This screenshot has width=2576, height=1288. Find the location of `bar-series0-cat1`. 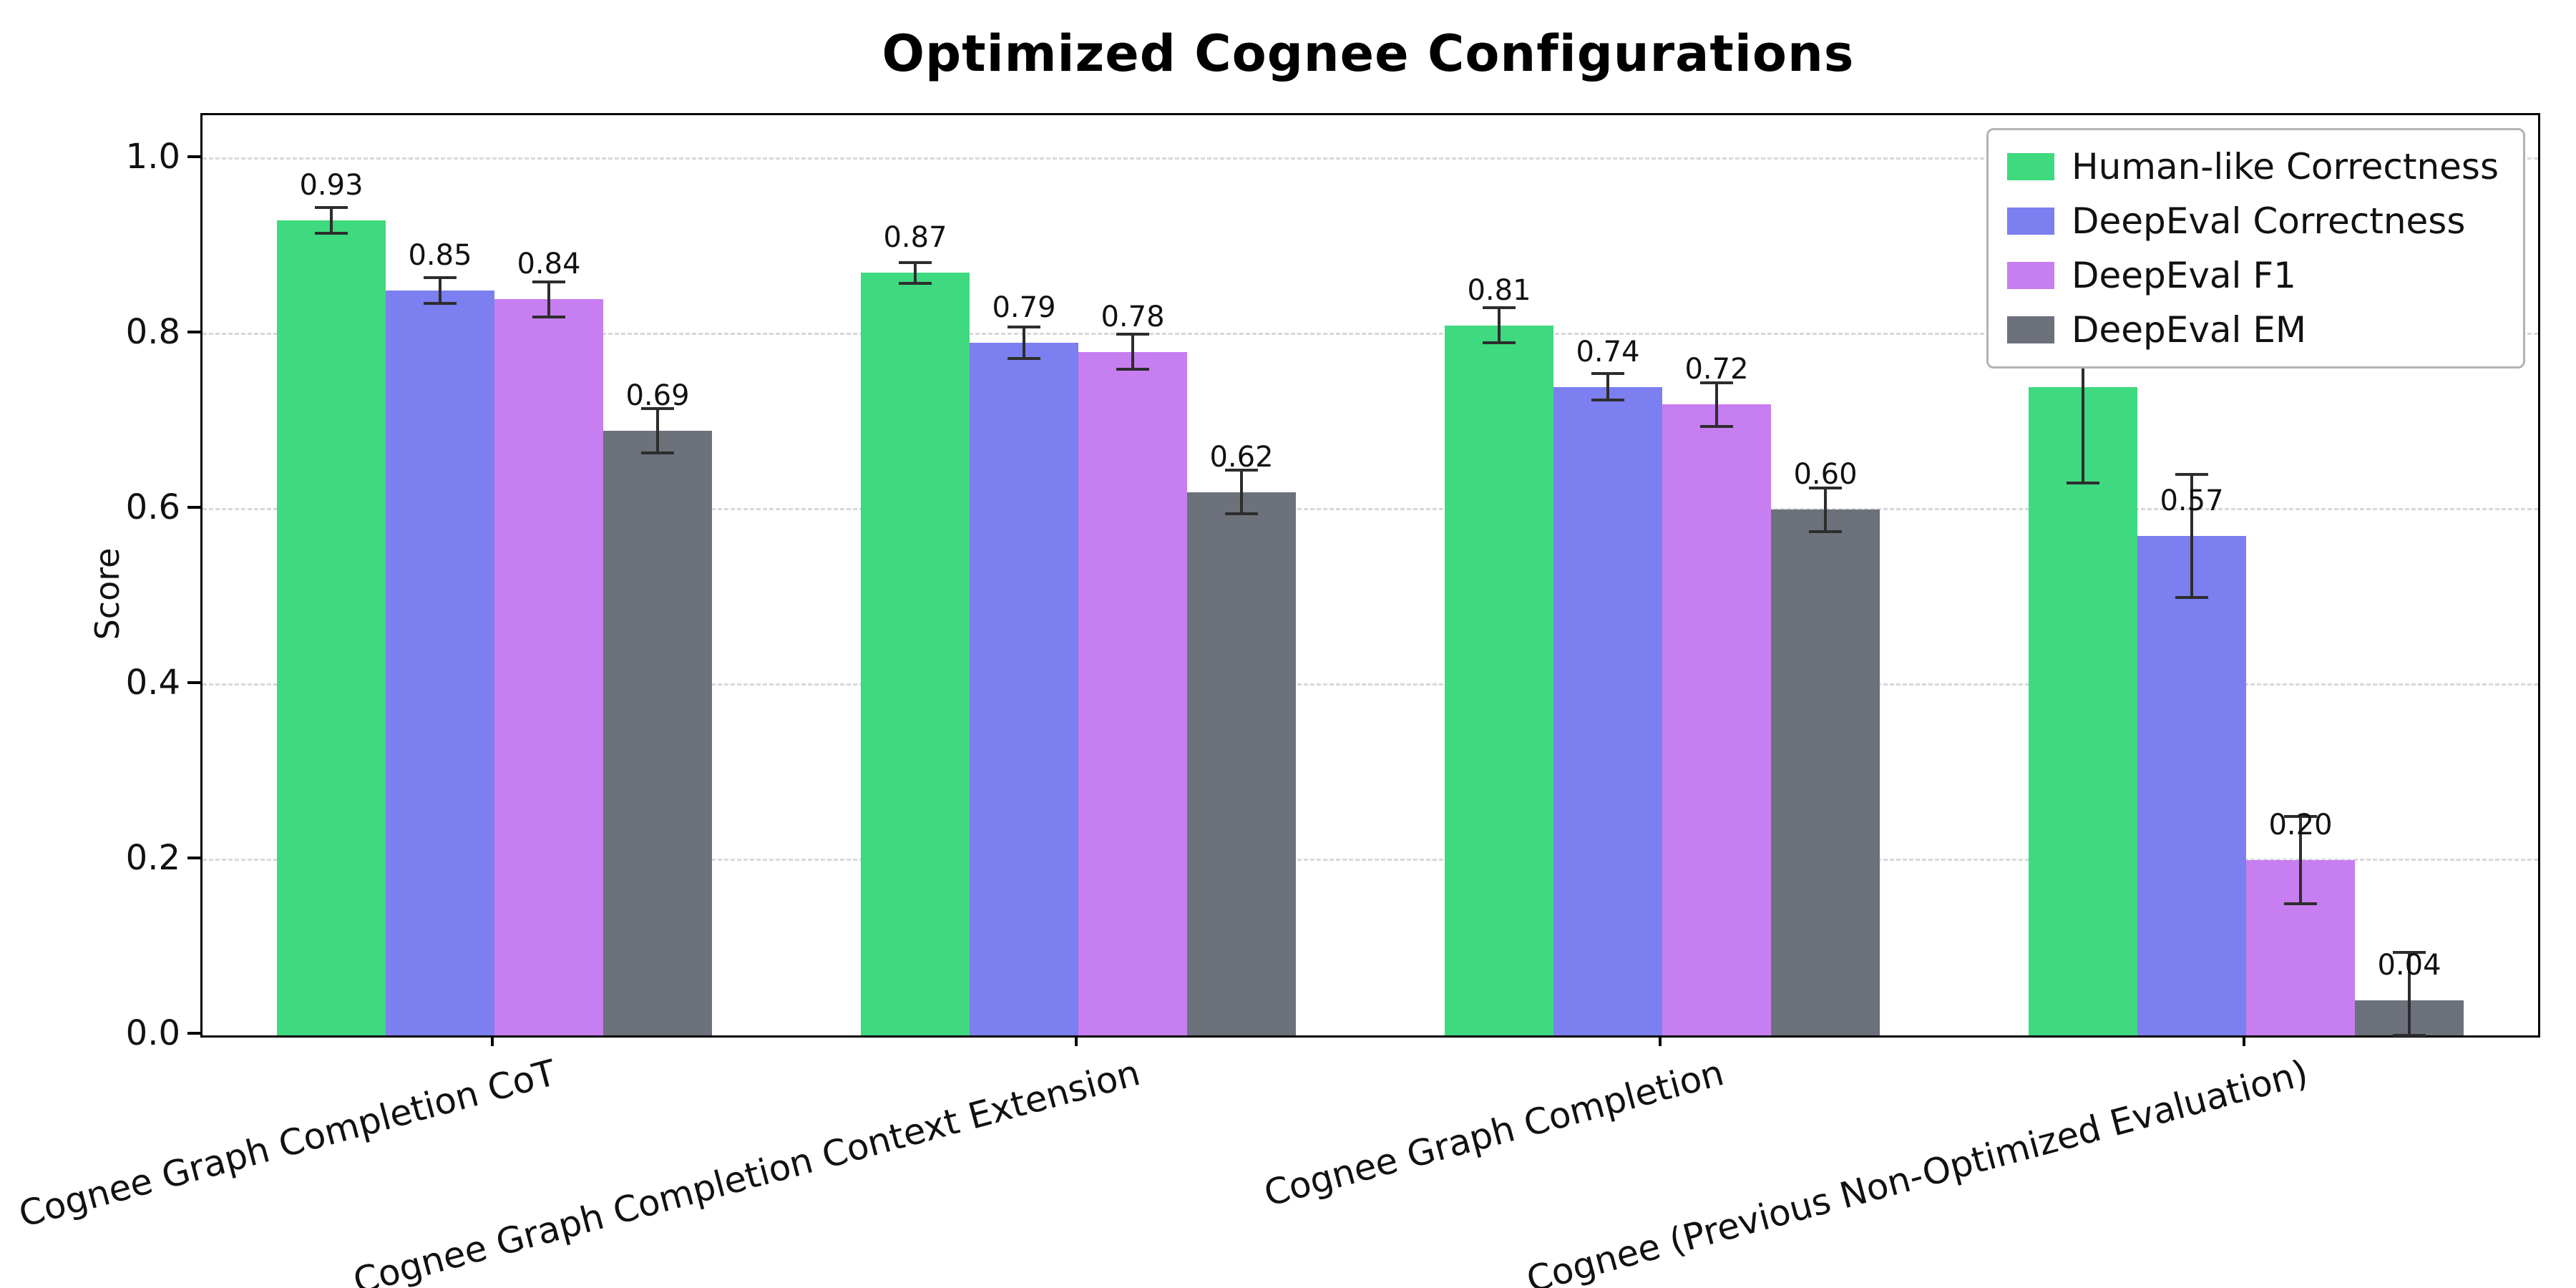

bar-series0-cat1 is located at coordinates (915, 654).